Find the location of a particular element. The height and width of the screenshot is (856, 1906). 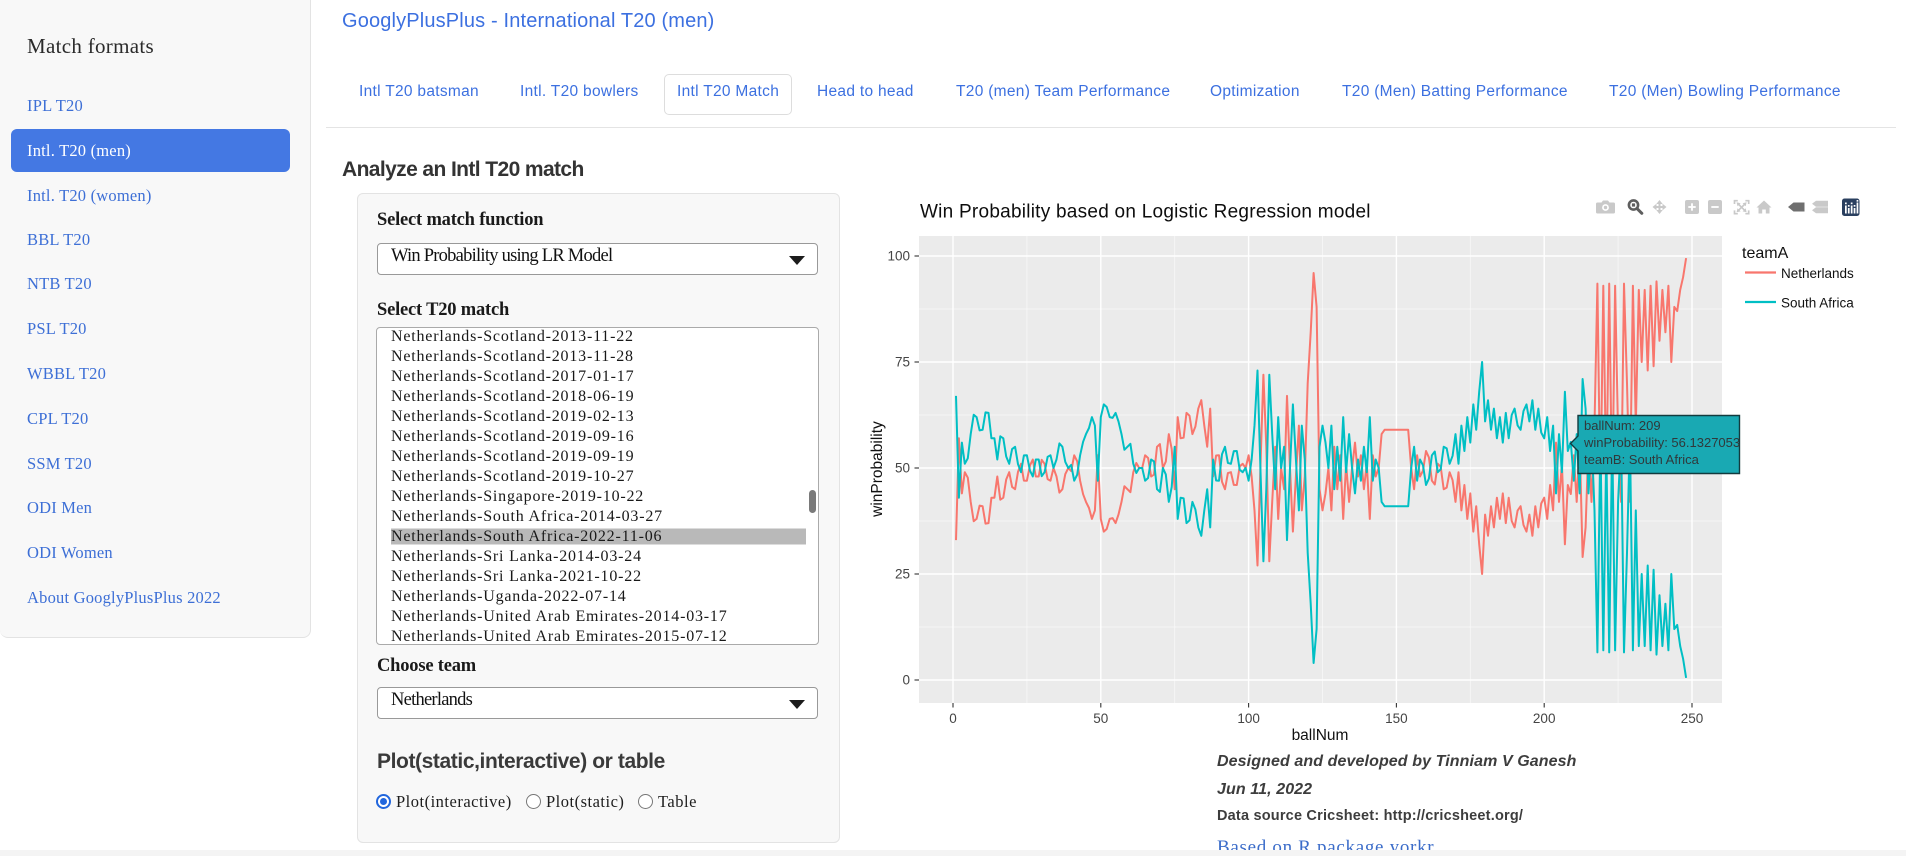

svg-text: winProbability: 56.1327053 is located at coordinates (1661, 442).